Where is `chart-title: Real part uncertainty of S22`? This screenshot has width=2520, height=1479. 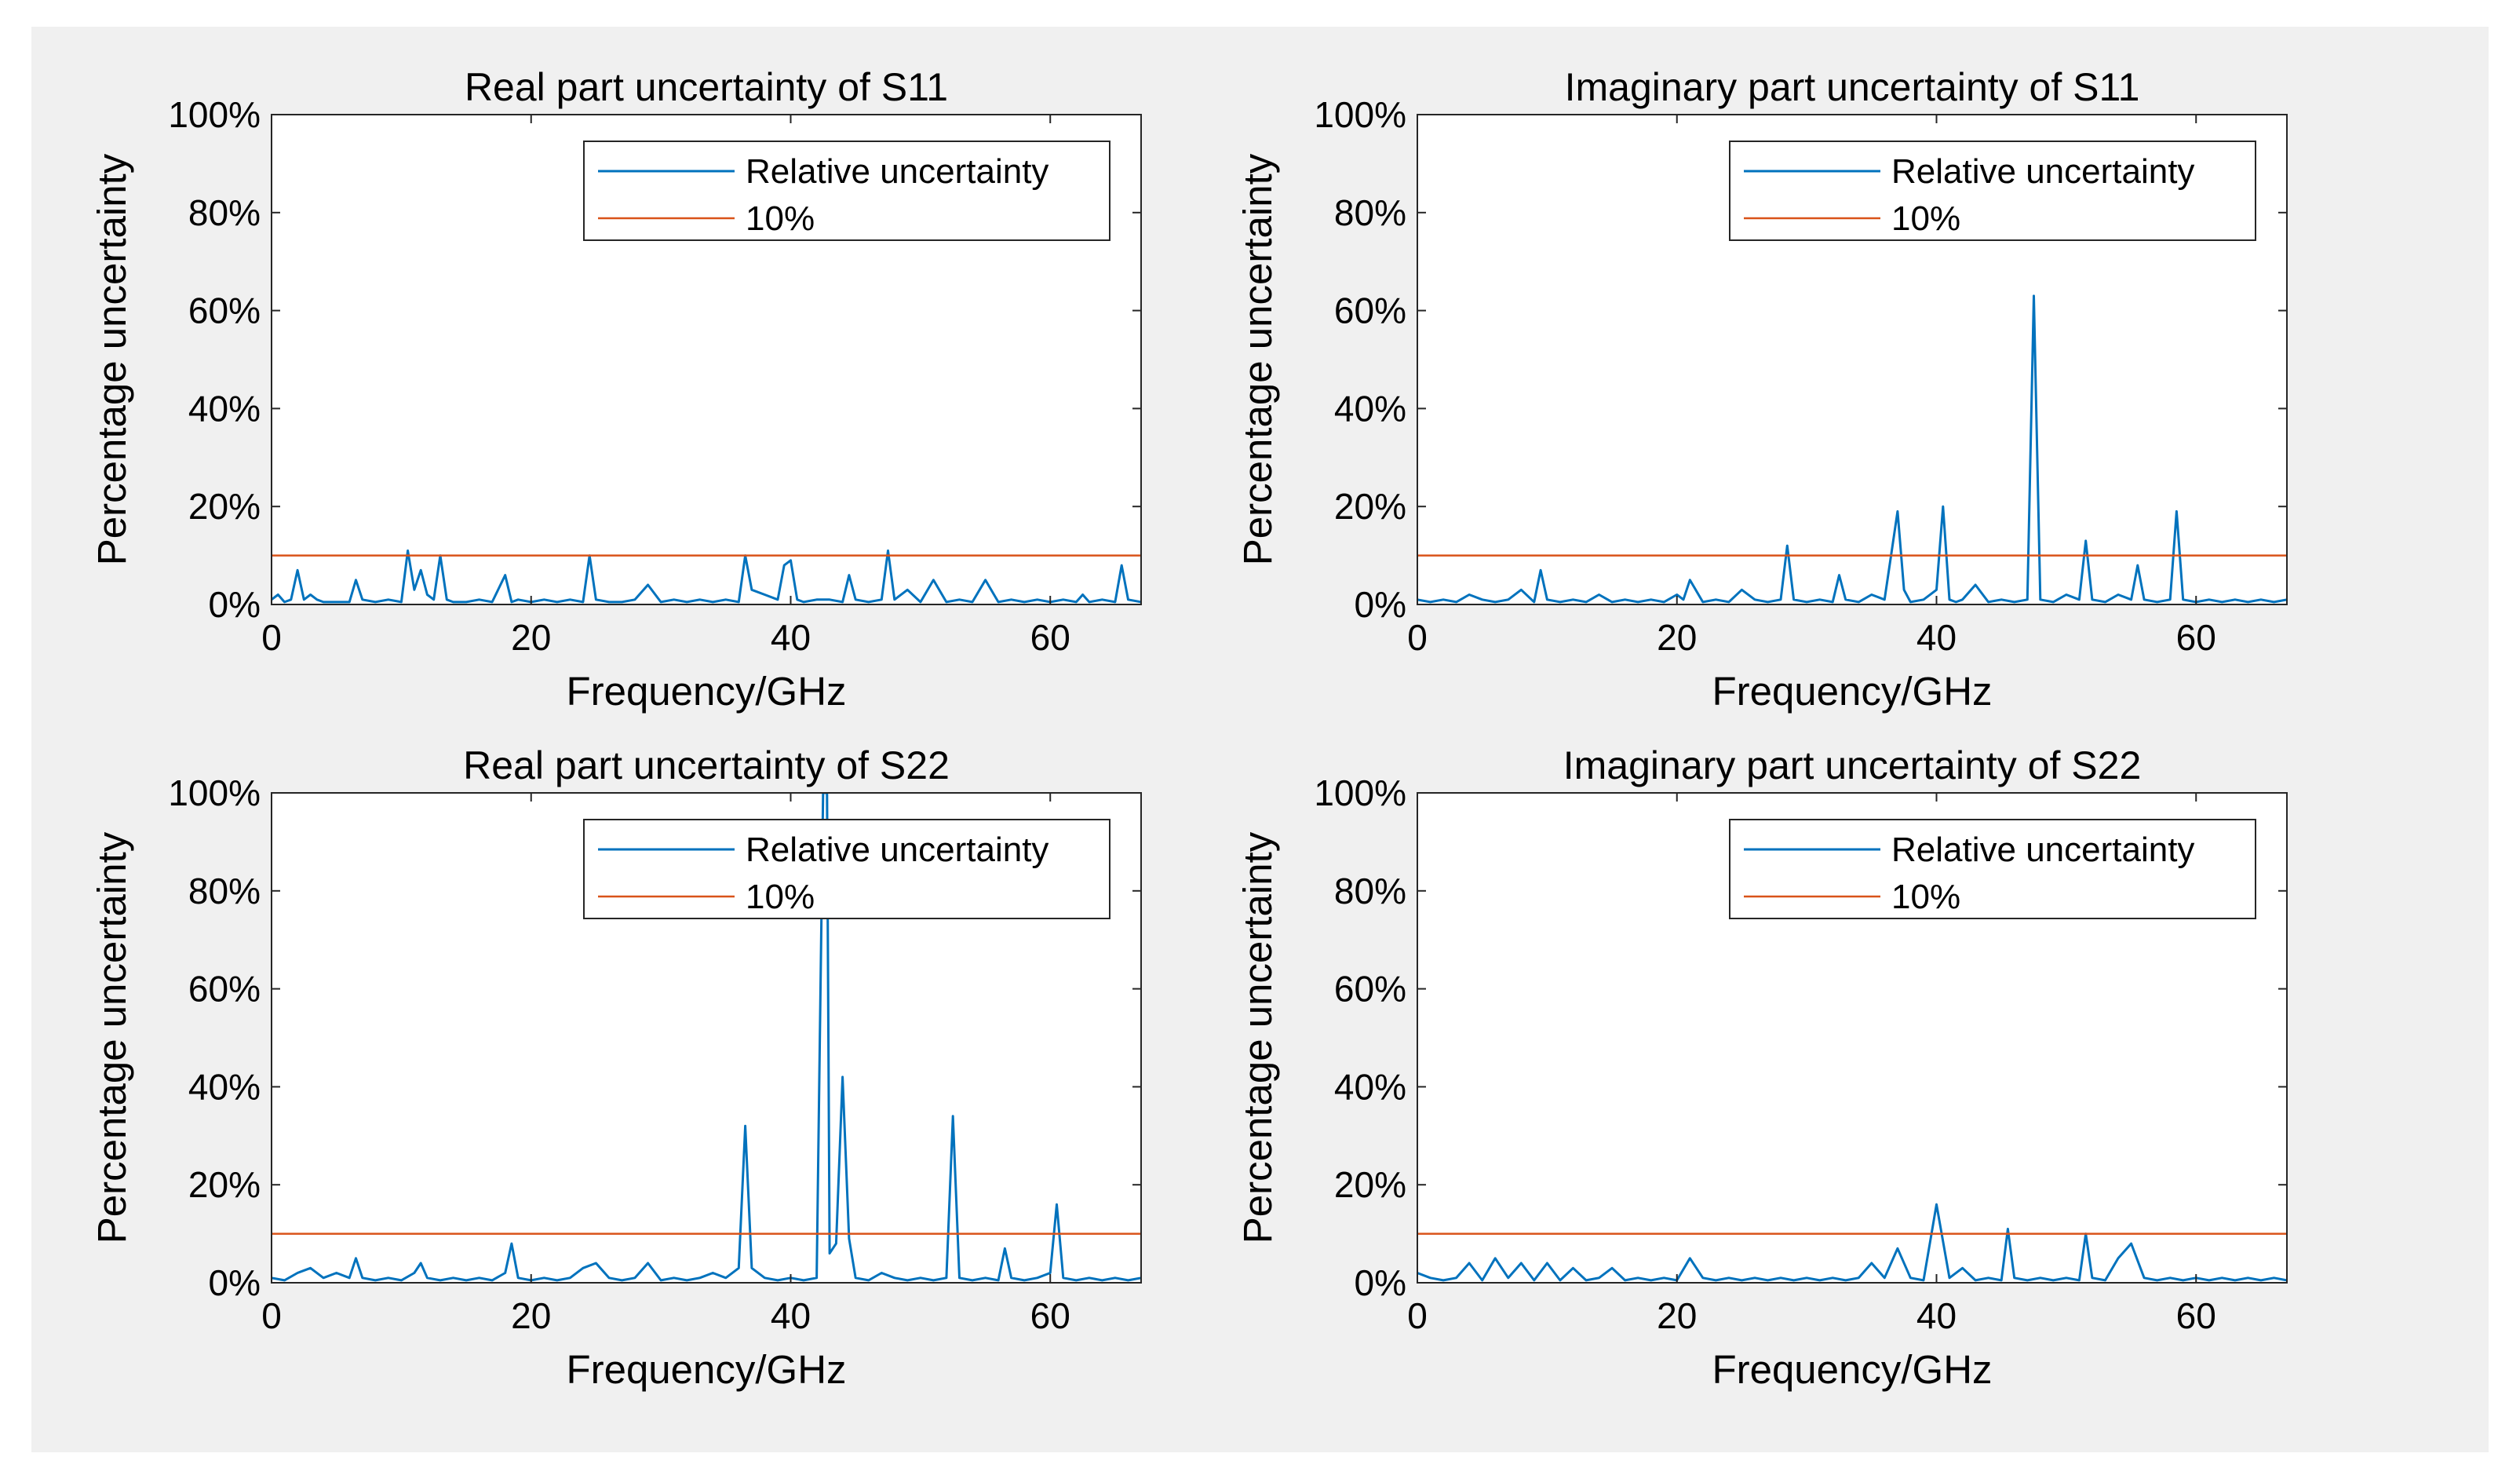 chart-title: Real part uncertainty of S22 is located at coordinates (706, 765).